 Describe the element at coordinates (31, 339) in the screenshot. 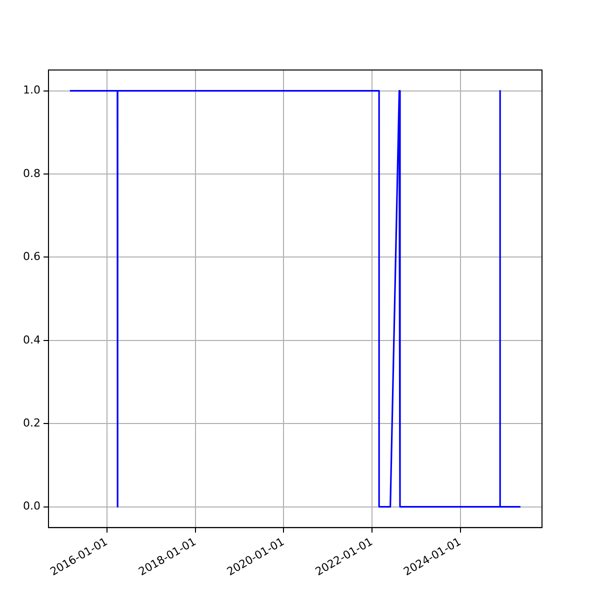

I see `y-tick-label: 0.4` at that location.